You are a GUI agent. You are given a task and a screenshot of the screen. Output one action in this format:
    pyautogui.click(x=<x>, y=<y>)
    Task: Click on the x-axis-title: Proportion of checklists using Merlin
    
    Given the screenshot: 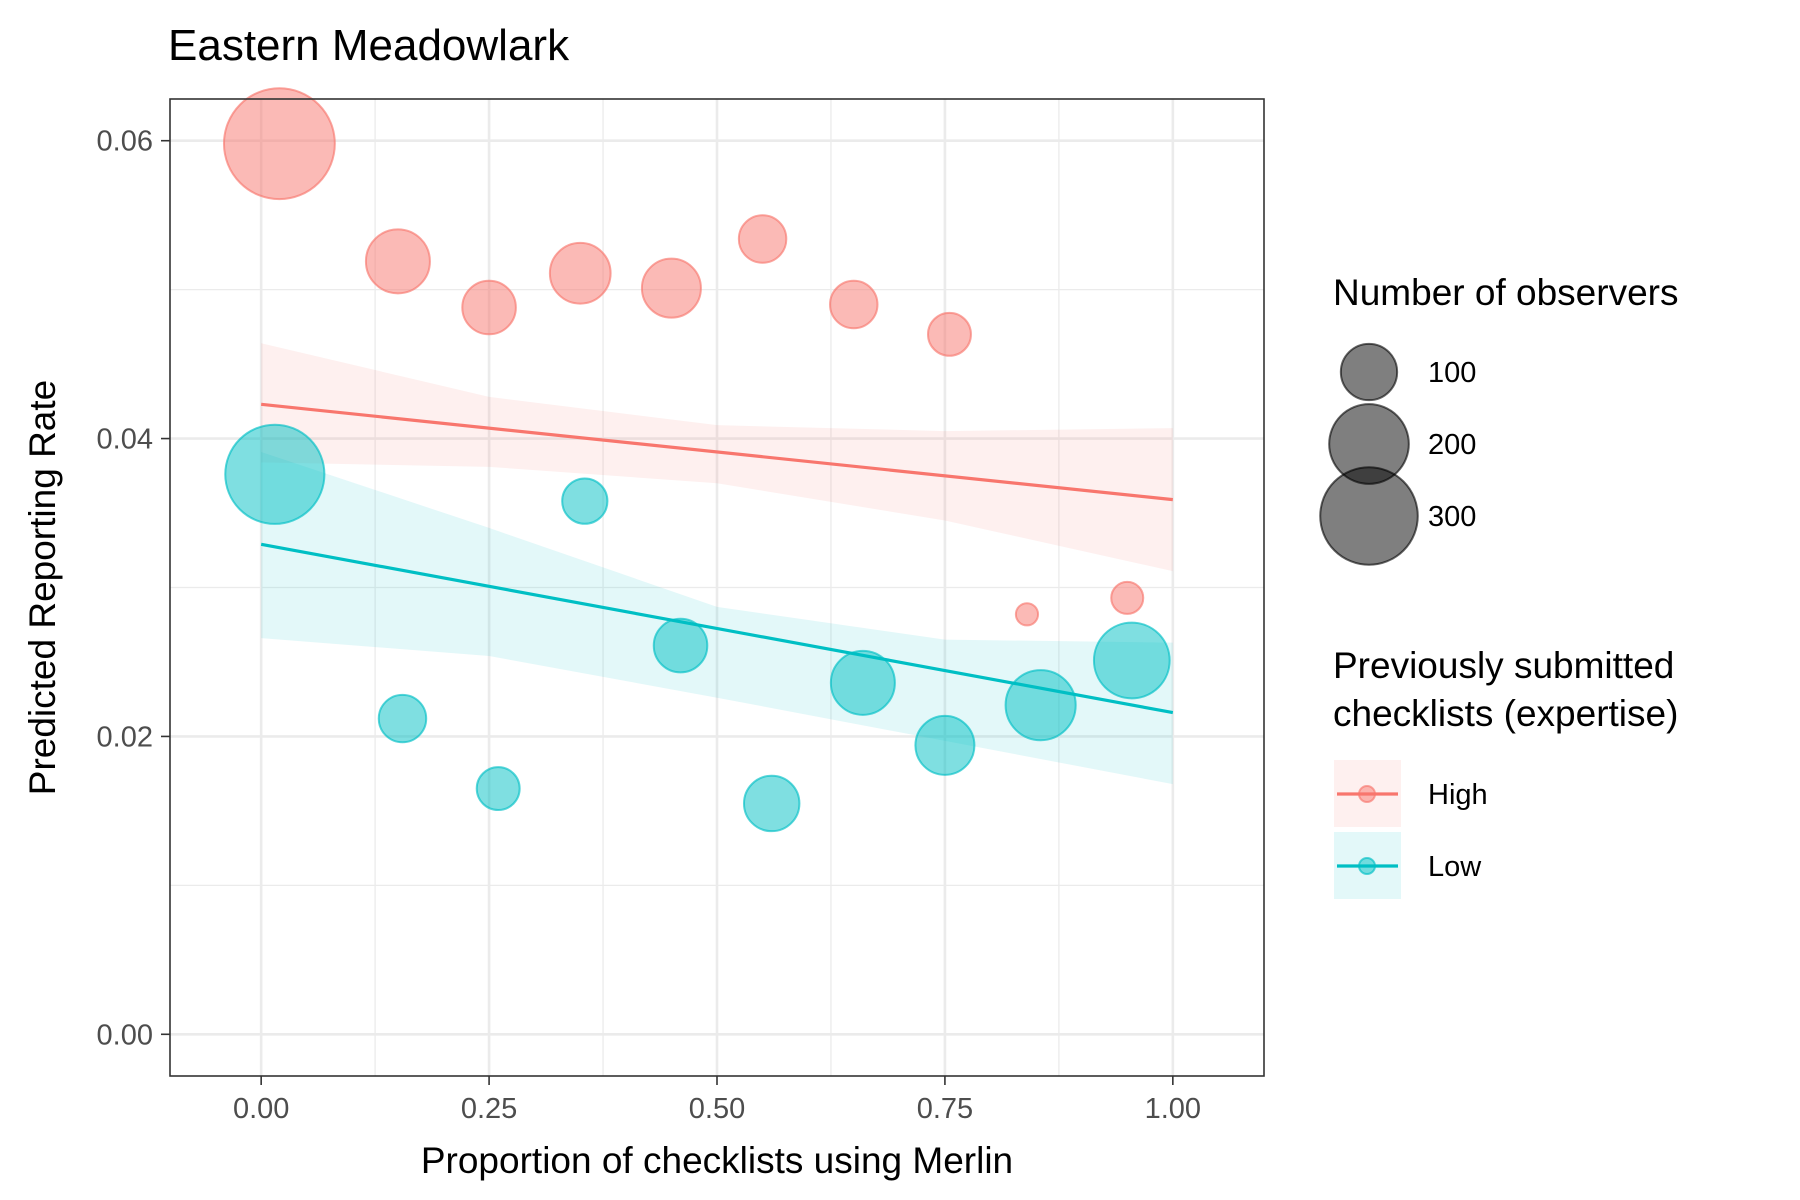 What is the action you would take?
    pyautogui.click(x=717, y=1160)
    